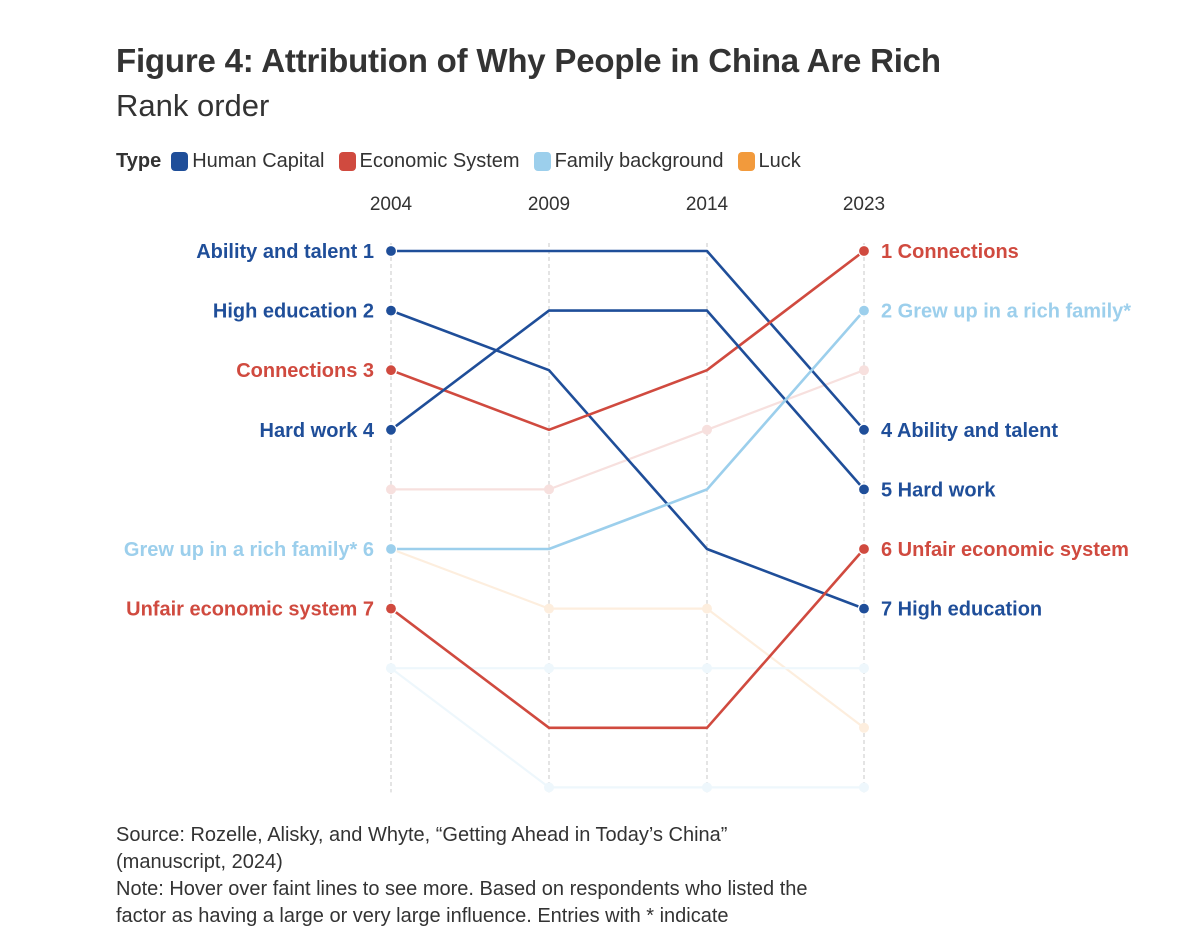  What do you see at coordinates (391, 204) in the screenshot?
I see `year-label: 2004` at bounding box center [391, 204].